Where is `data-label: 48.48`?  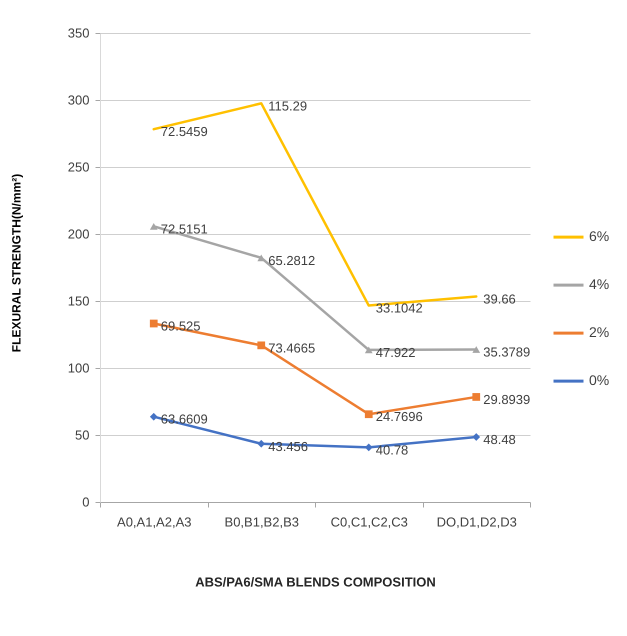
data-label: 48.48 is located at coordinates (499, 440).